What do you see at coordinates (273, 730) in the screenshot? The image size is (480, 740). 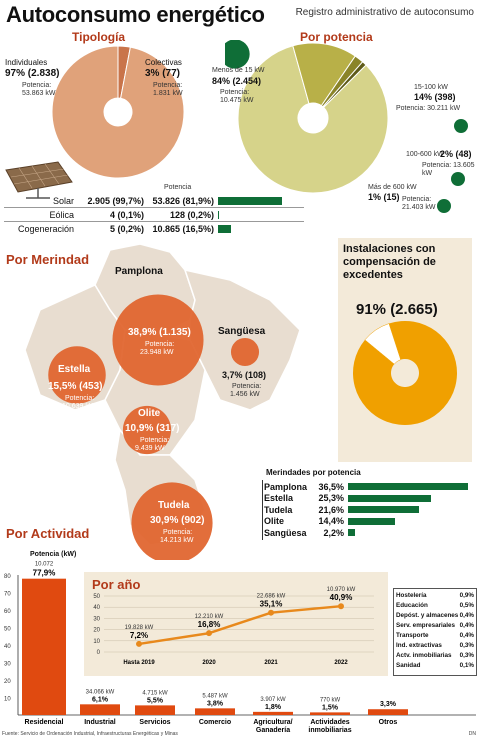 I see `actividad-bar-label: Ganadería` at bounding box center [273, 730].